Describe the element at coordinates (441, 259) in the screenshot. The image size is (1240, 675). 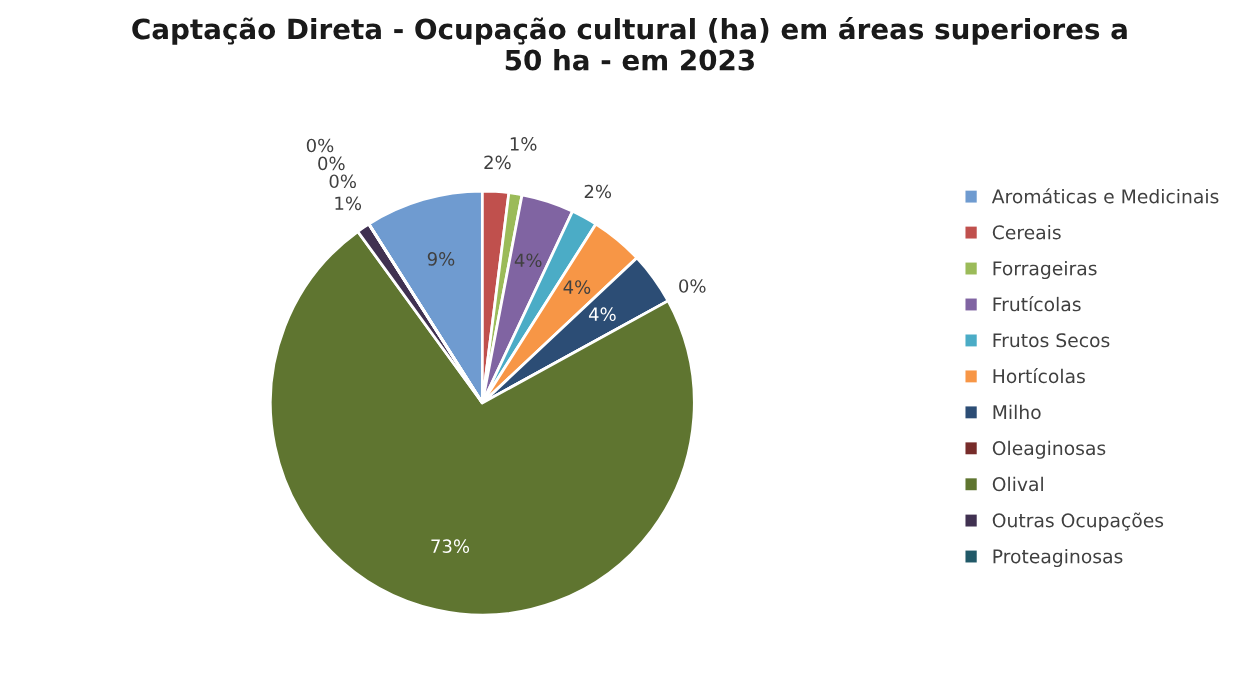
I see `data-label: 9%` at that location.